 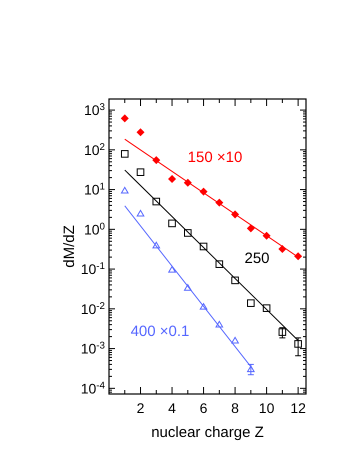 I want to click on y-tick-label: 10$^{1}$, so click(x=94, y=189).